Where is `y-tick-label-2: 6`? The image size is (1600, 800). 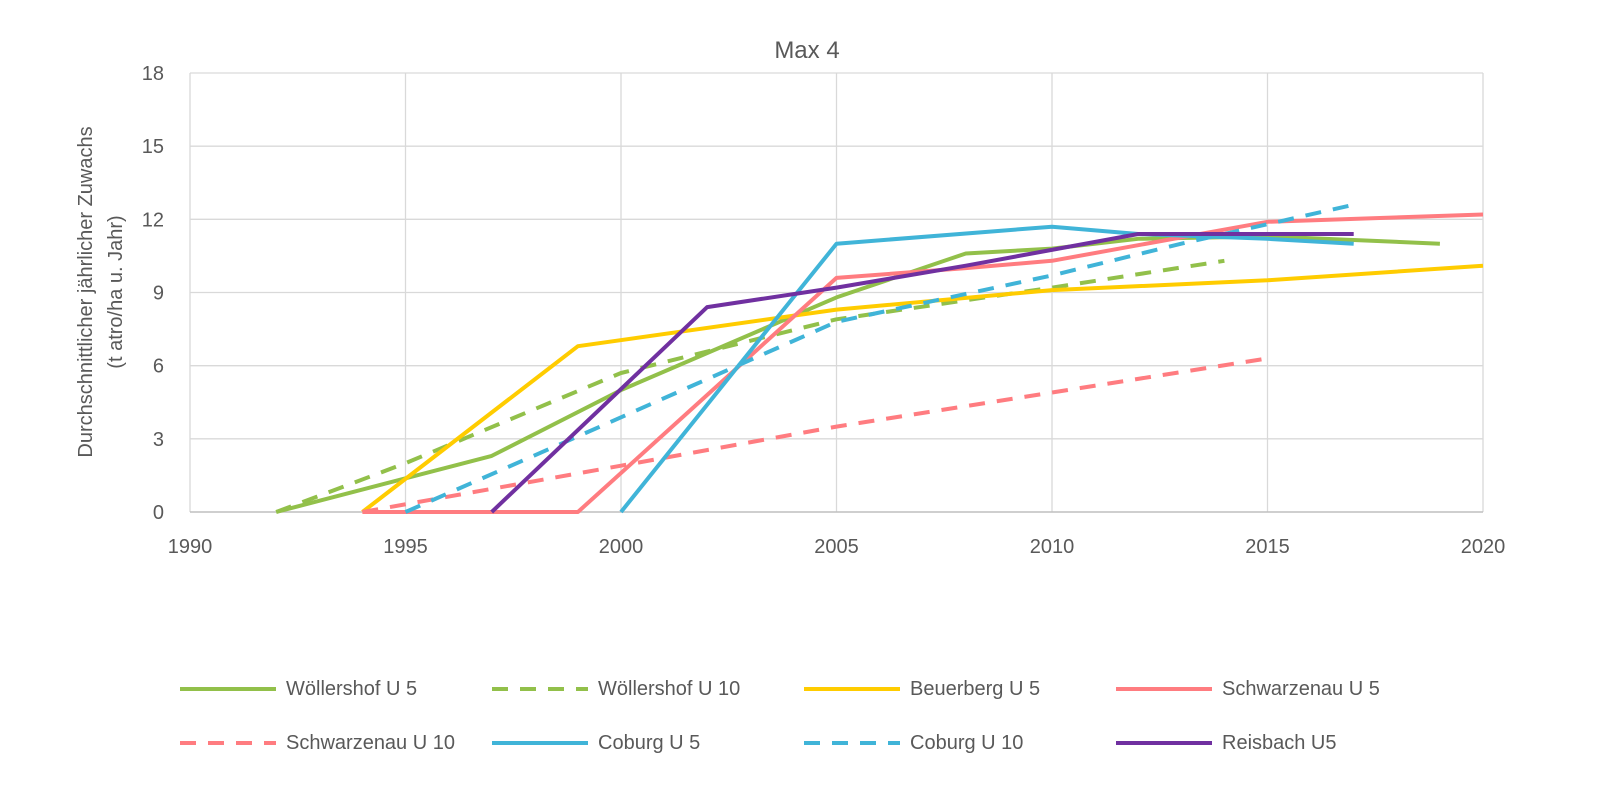 y-tick-label-2: 6 is located at coordinates (158, 367).